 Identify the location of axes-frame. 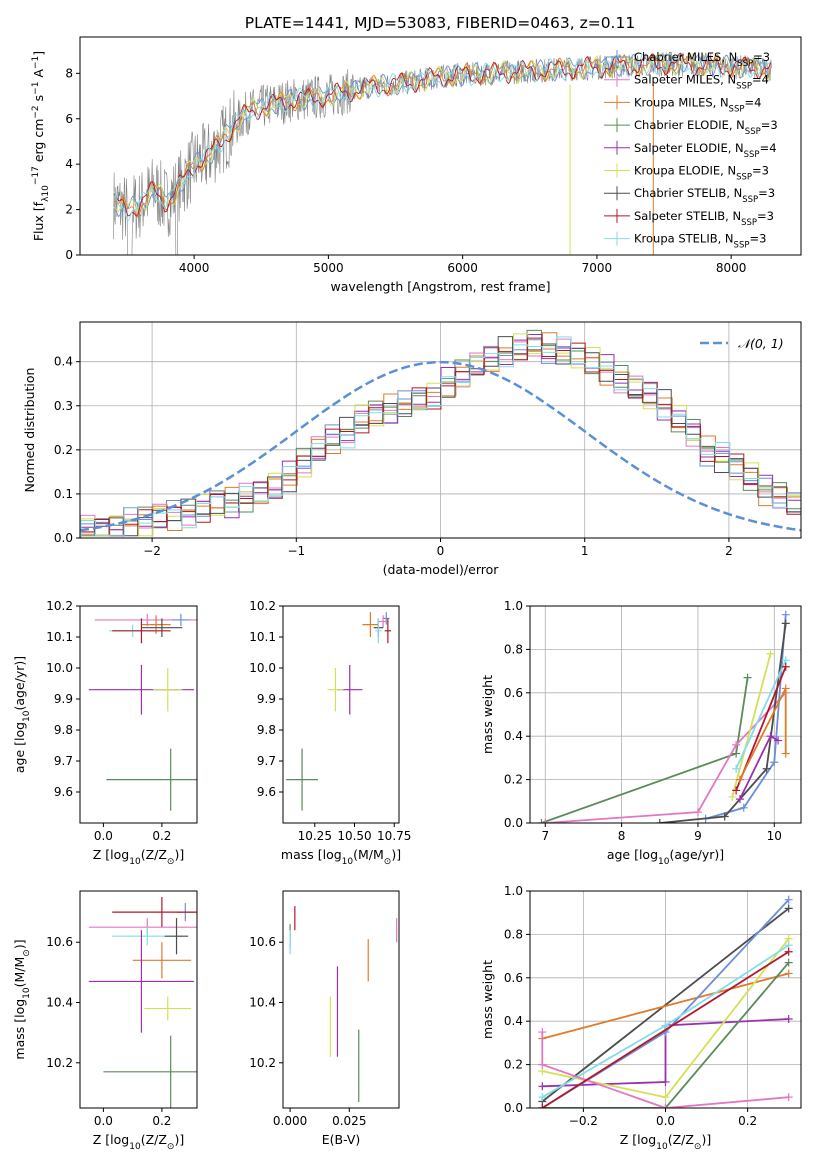
(138, 714).